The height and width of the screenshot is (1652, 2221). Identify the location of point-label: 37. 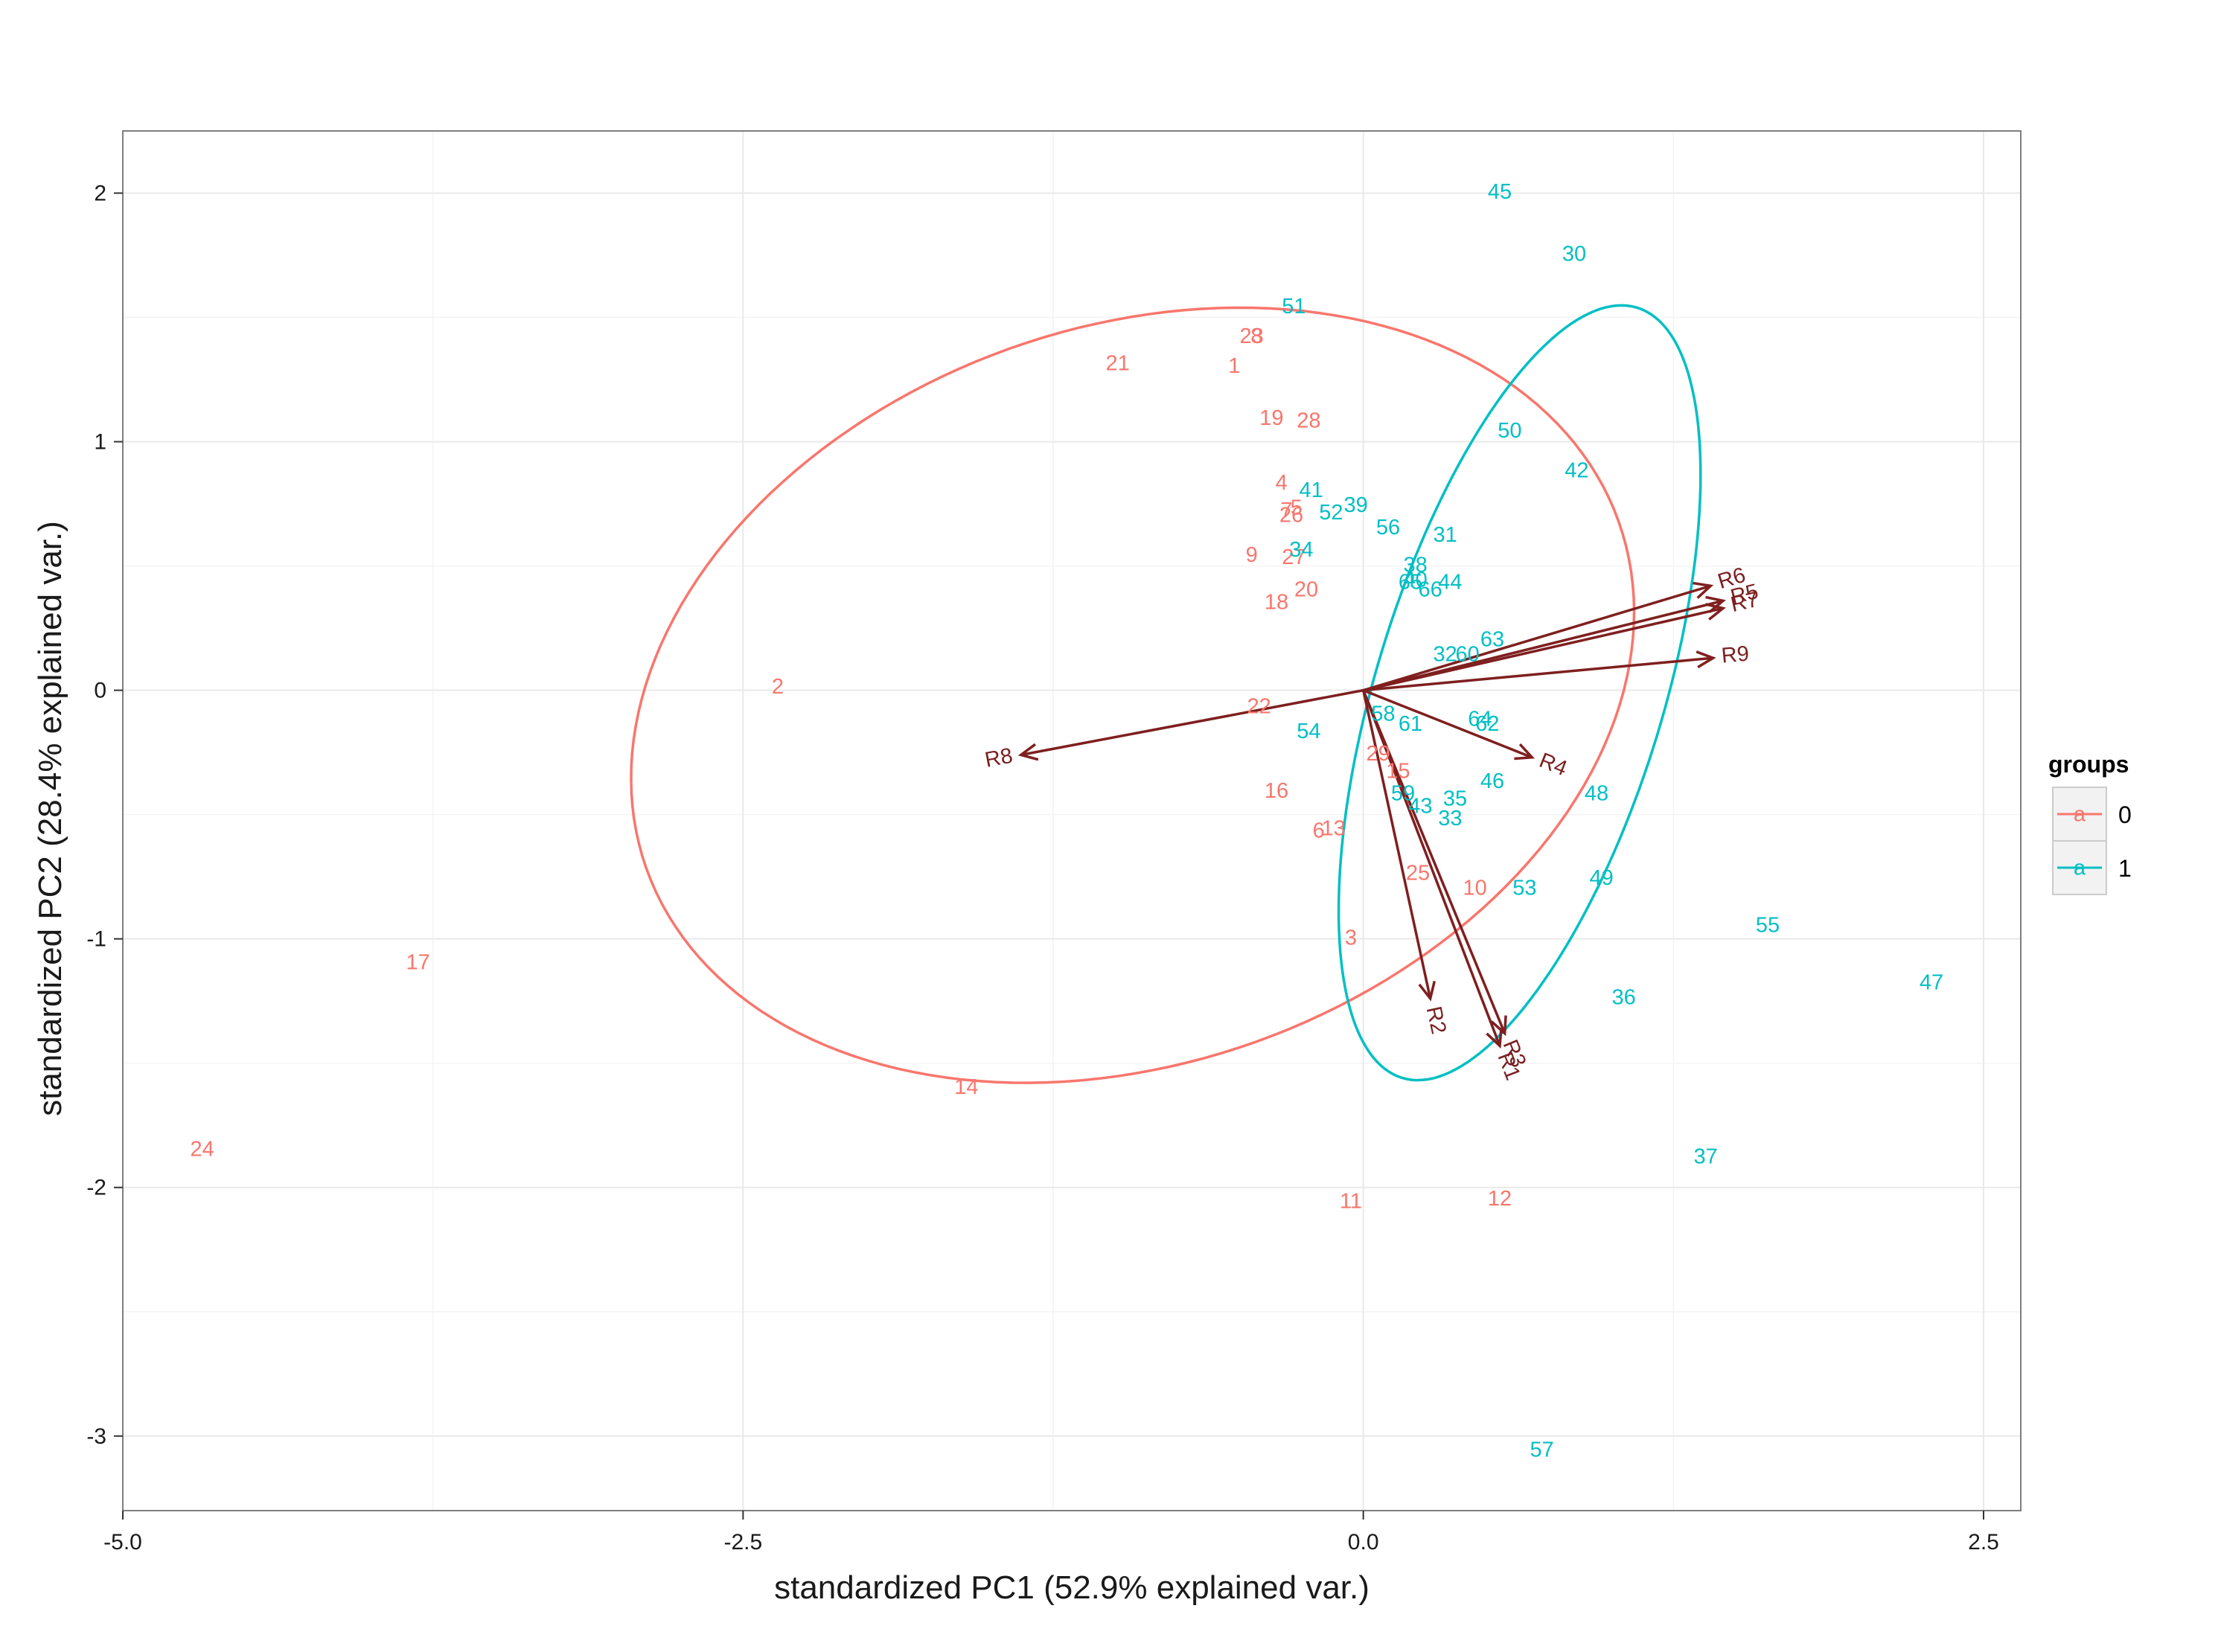
(1706, 1156).